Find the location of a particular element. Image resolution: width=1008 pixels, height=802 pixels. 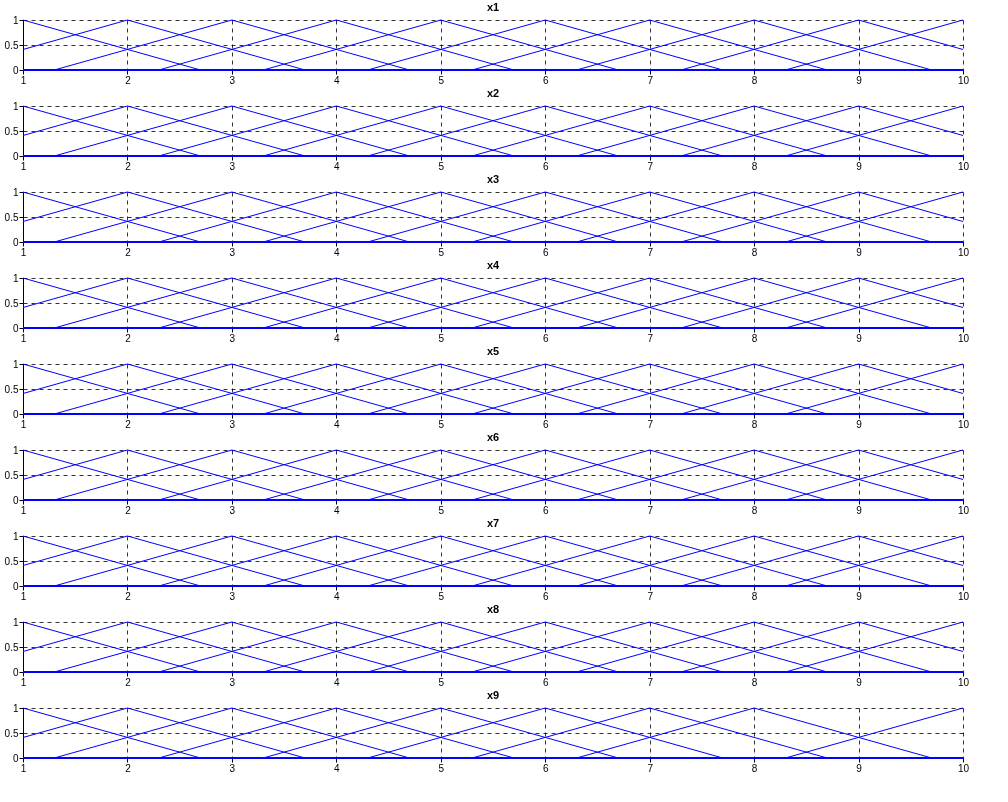

chart-title: x4 is located at coordinates (493, 265).